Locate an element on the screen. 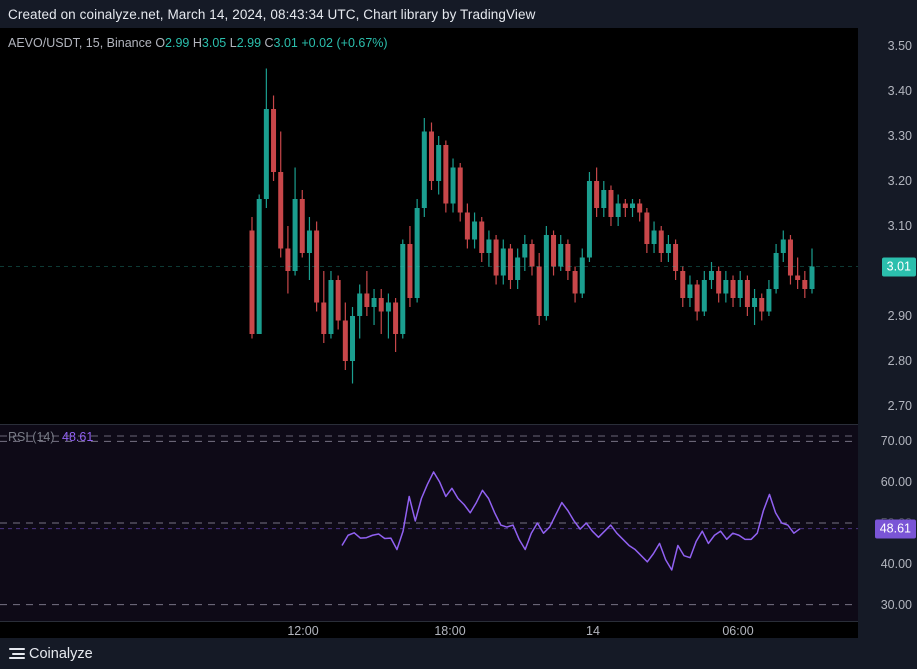 The height and width of the screenshot is (669, 917). brand-name: Coinalyze is located at coordinates (61, 653).